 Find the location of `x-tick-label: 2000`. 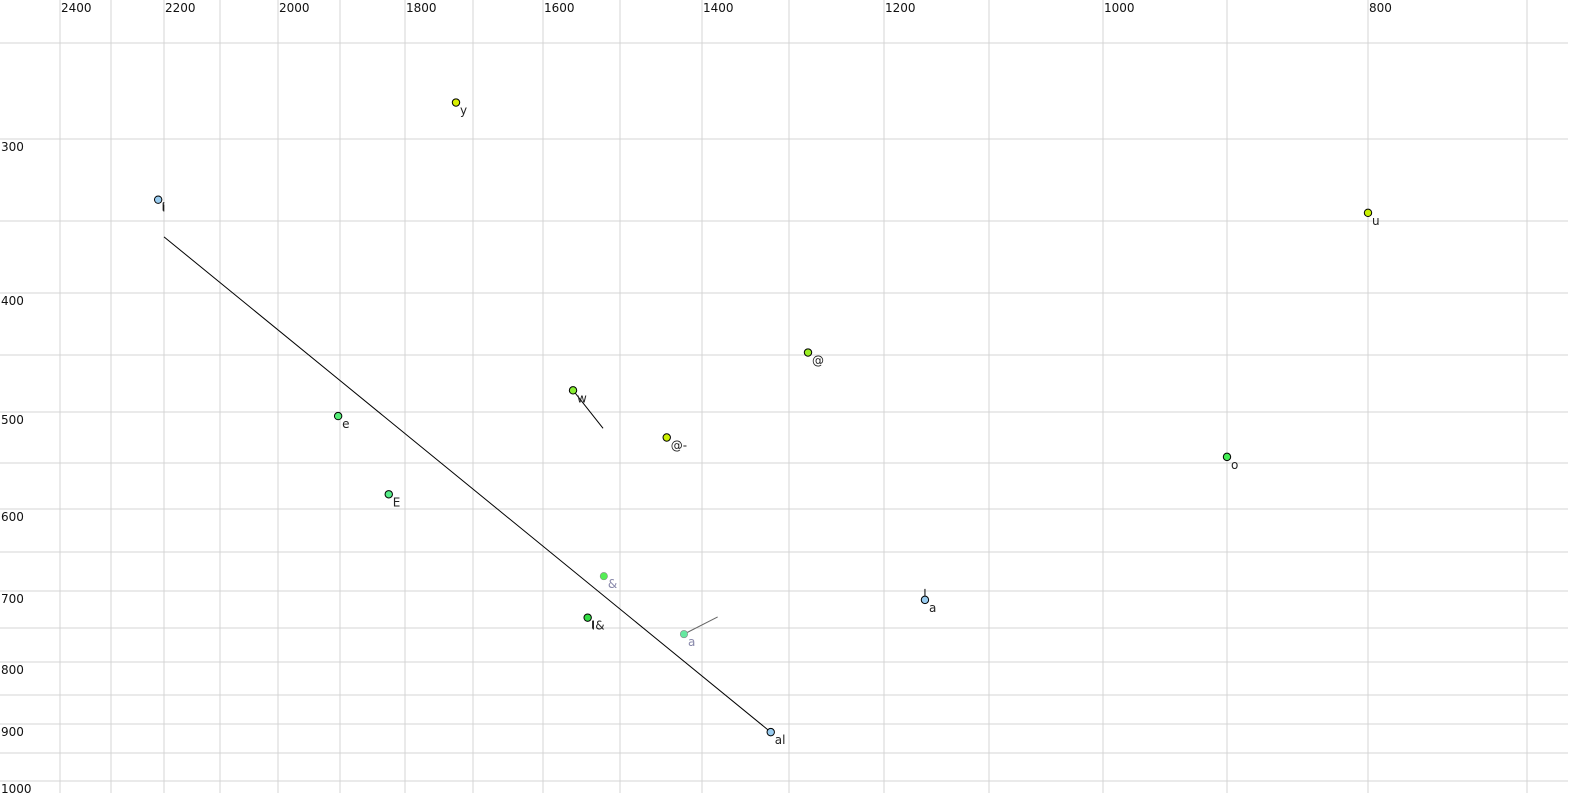

x-tick-label: 2000 is located at coordinates (294, 8).